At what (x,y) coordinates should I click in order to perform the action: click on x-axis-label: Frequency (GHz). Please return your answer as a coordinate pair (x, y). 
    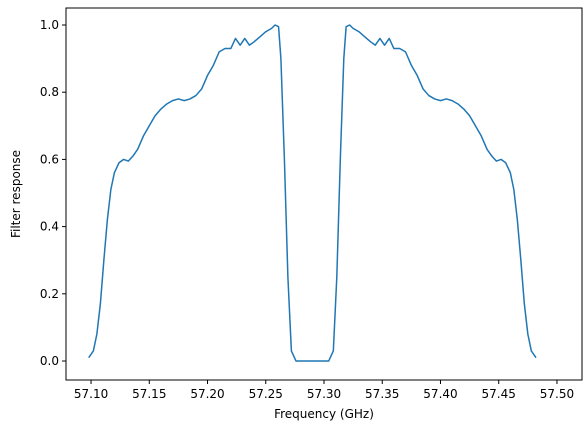
    Looking at the image, I should click on (324, 414).